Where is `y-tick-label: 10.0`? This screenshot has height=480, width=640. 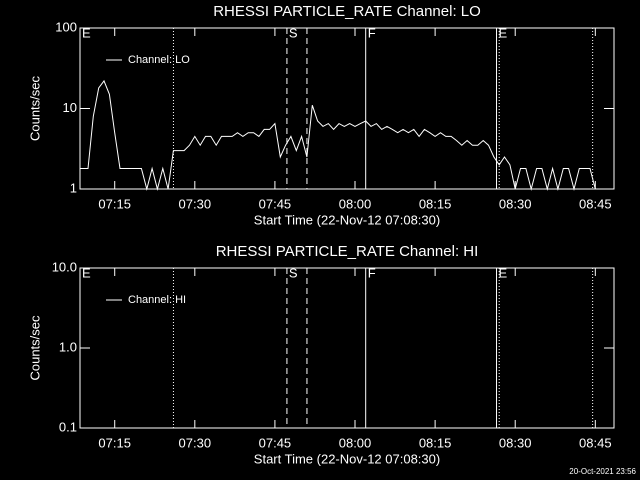 y-tick-label: 10.0 is located at coordinates (64, 266).